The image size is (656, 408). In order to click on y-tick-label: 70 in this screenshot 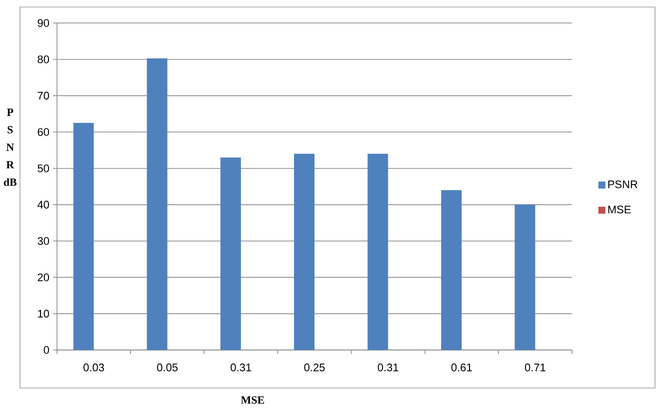, I will do `click(44, 96)`.